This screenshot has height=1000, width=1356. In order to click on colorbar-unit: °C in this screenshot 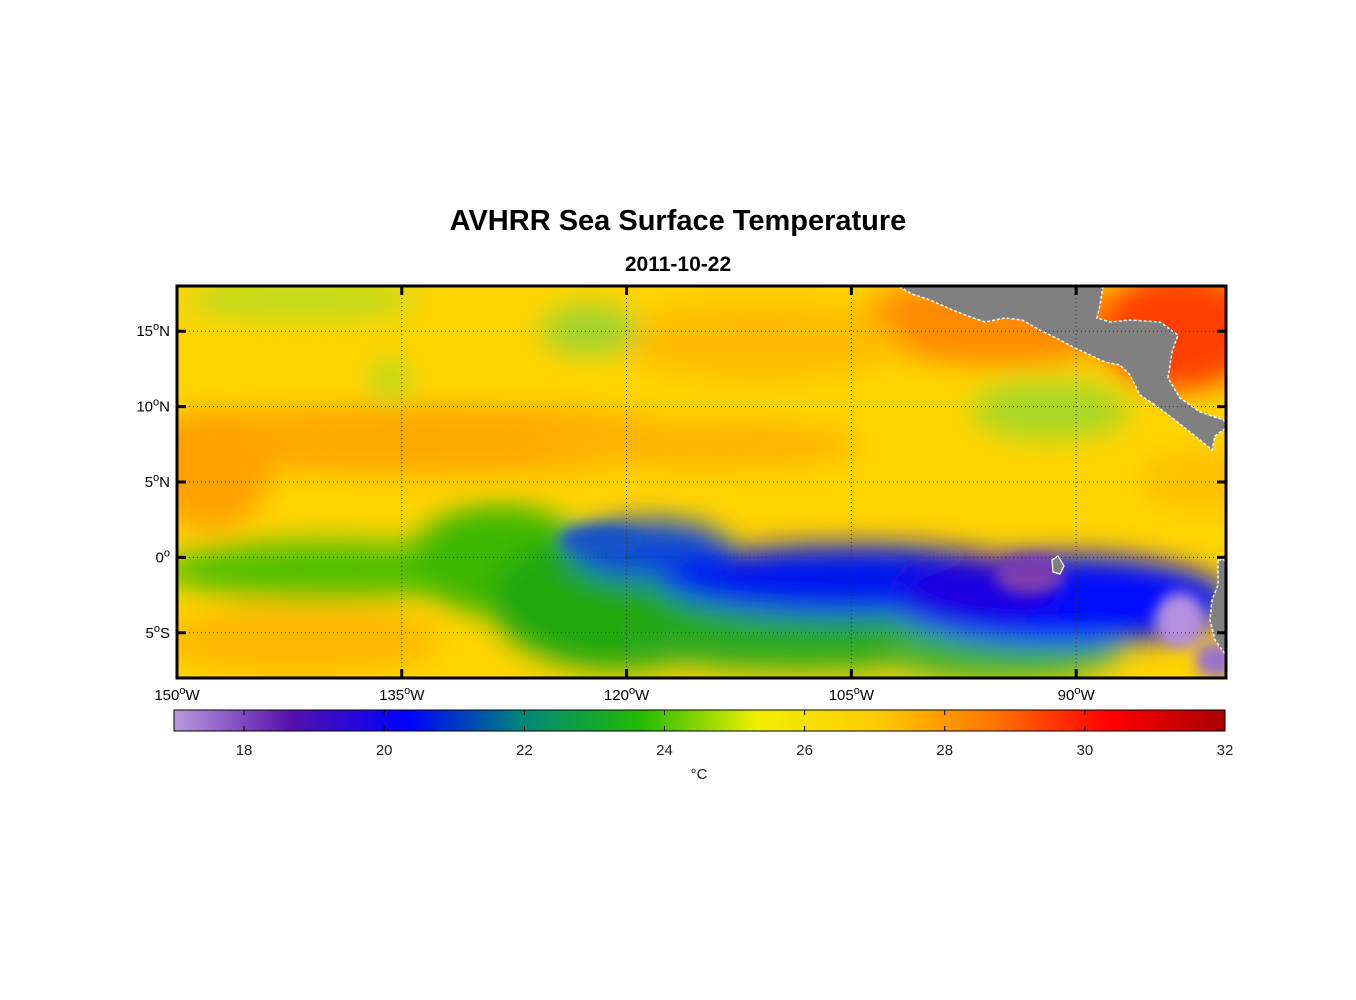, I will do `click(699, 774)`.